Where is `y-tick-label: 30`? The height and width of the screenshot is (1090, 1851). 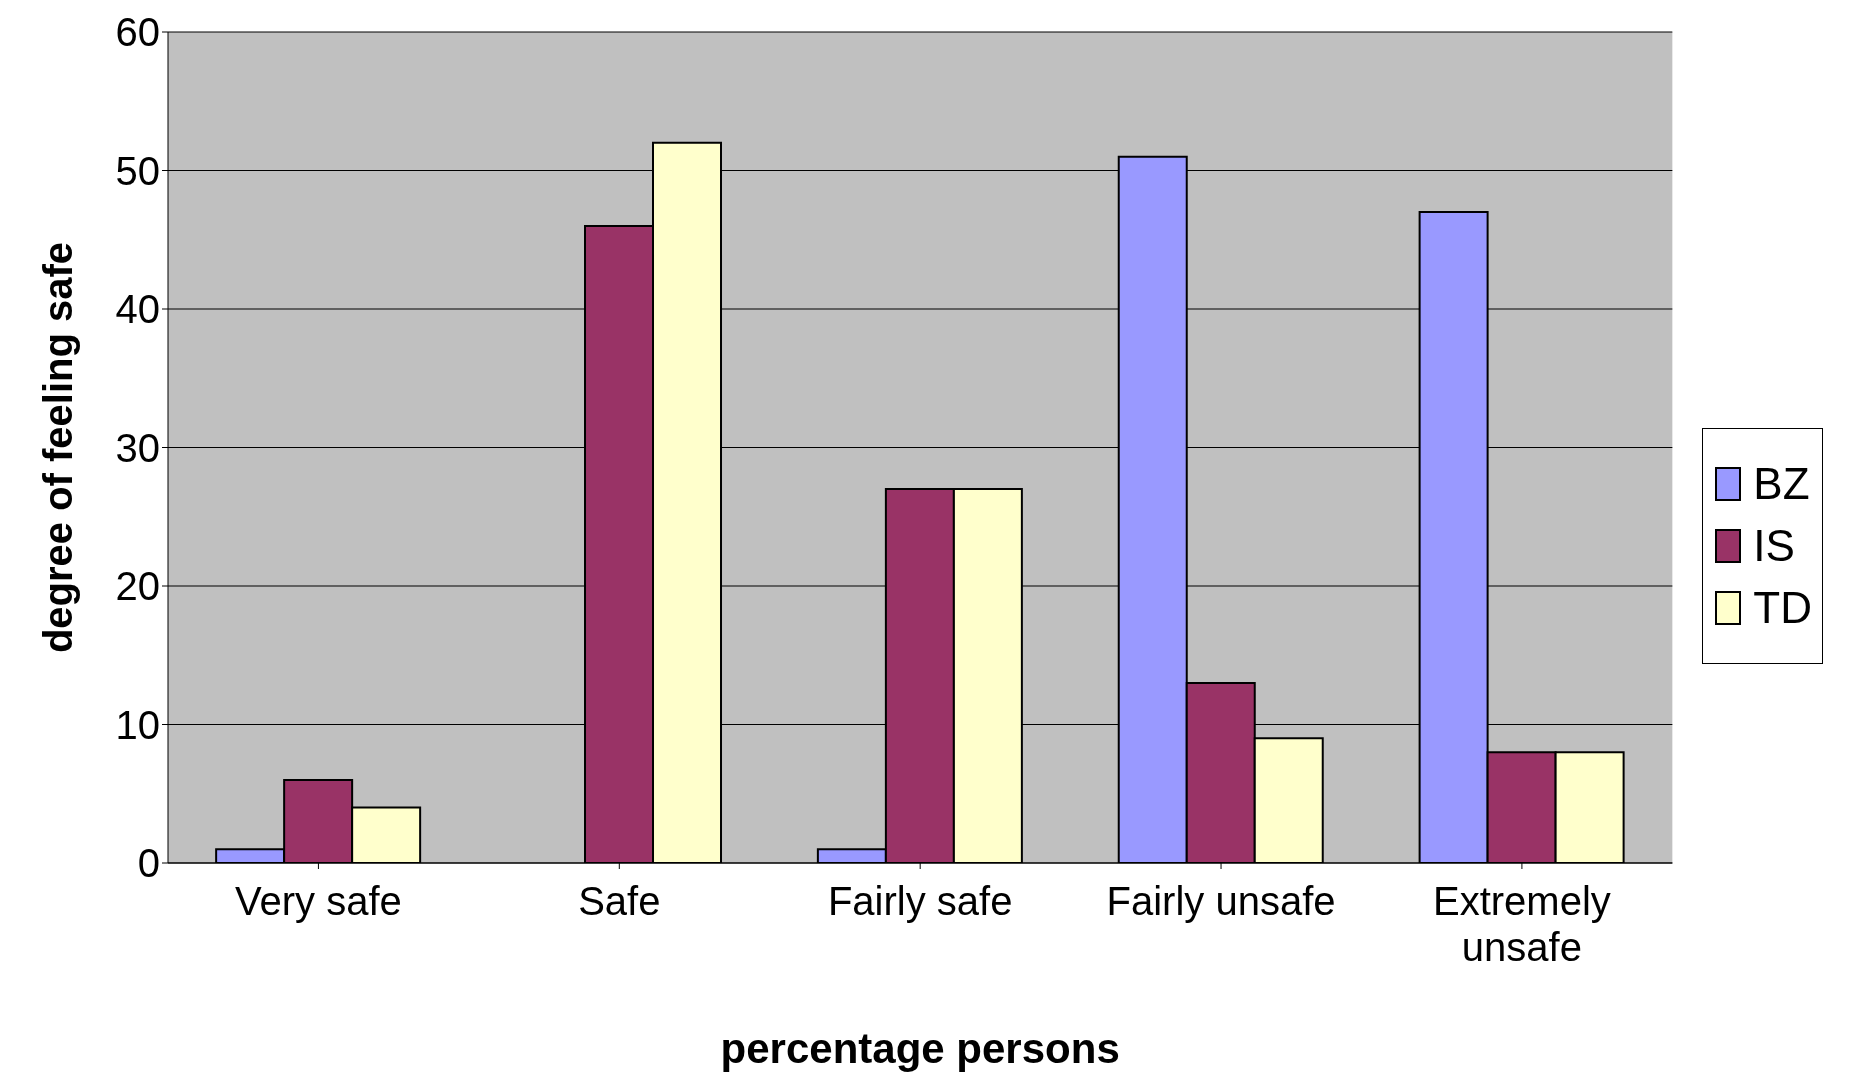 y-tick-label: 30 is located at coordinates (137, 447).